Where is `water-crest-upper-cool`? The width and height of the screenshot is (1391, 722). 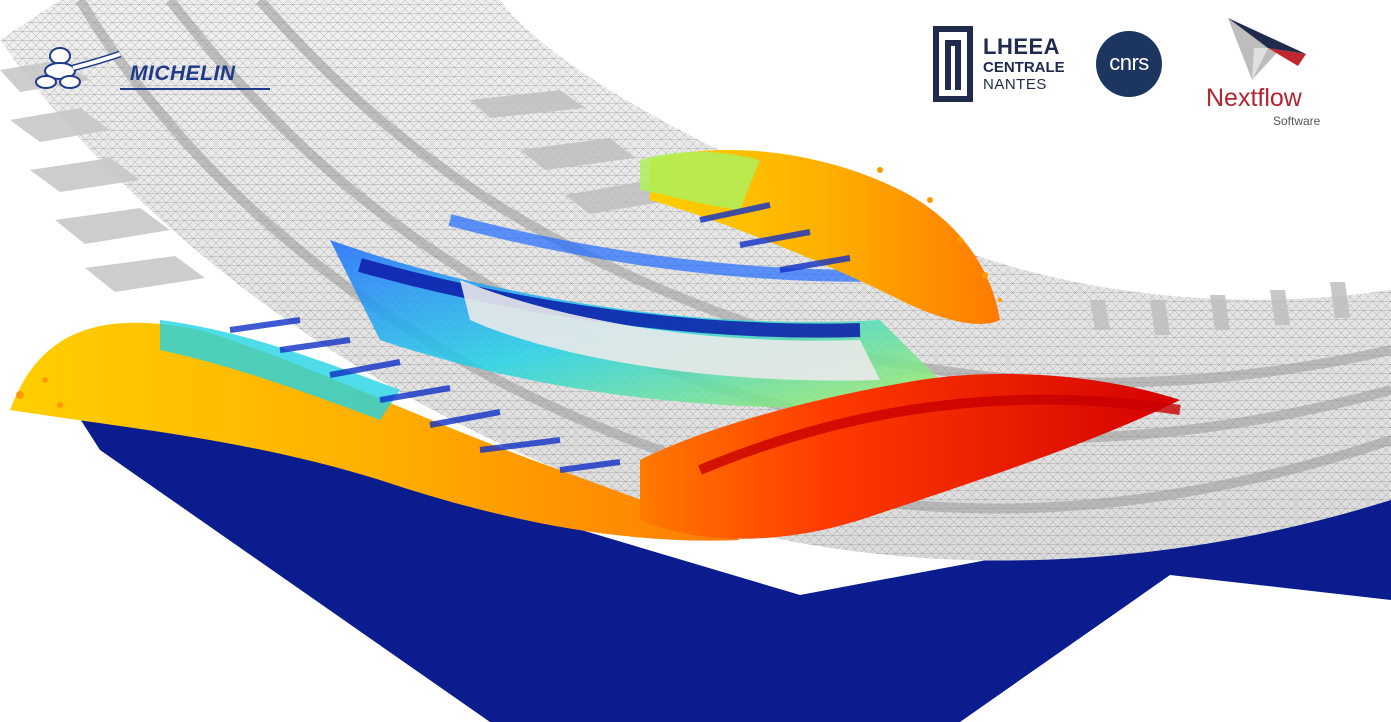
water-crest-upper-cool is located at coordinates (700, 180).